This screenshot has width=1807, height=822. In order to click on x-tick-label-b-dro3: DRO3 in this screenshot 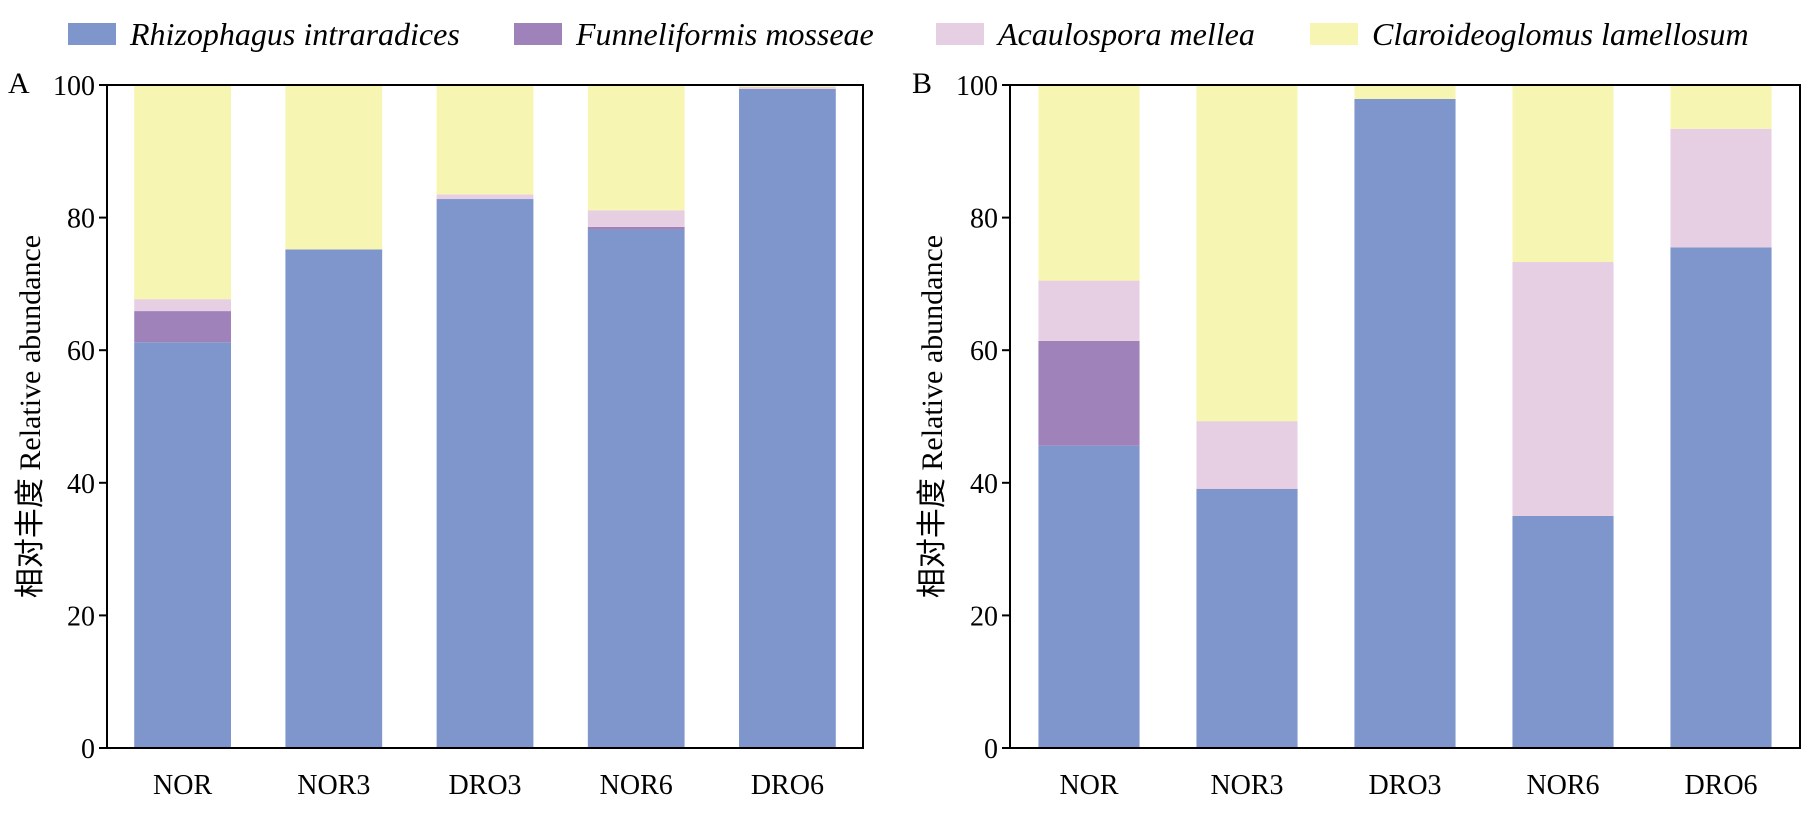, I will do `click(1404, 785)`.